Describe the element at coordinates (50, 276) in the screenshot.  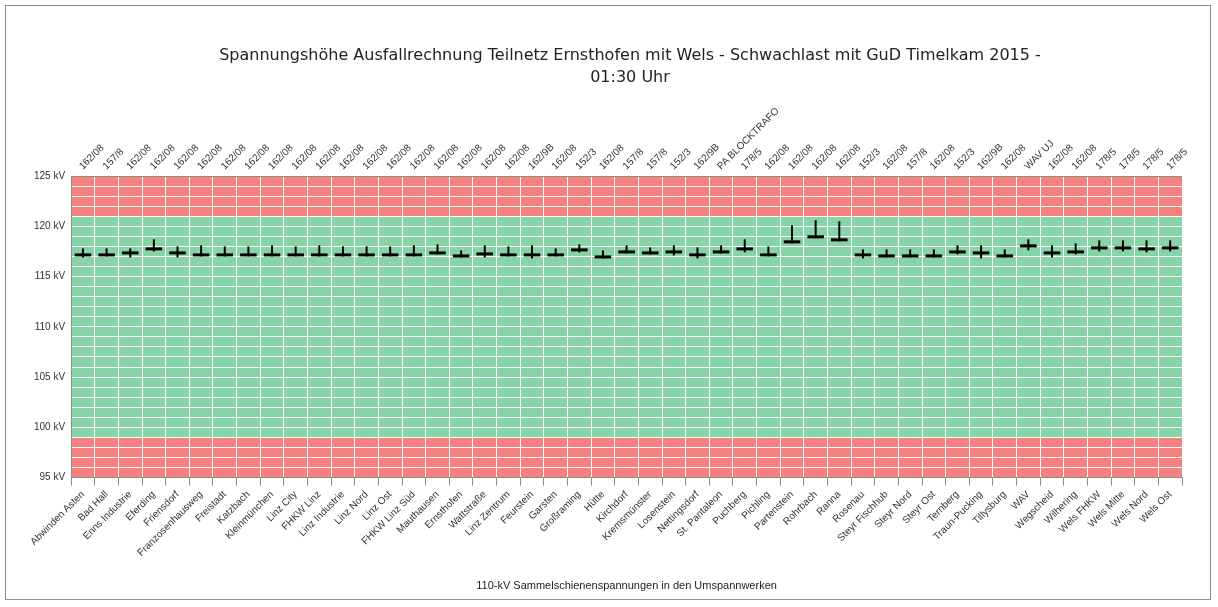
I see `y-tick-label: 115 kV` at that location.